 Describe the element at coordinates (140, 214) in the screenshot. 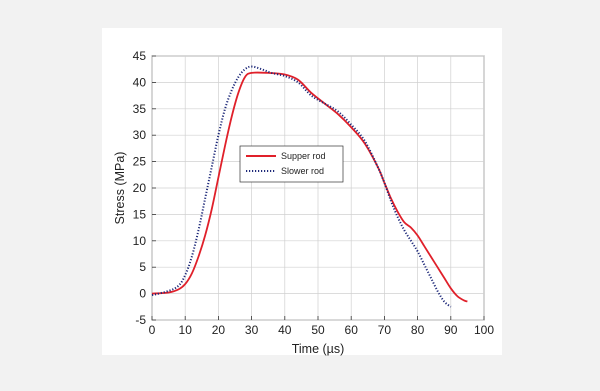

I see `y-tick-label: 15` at that location.